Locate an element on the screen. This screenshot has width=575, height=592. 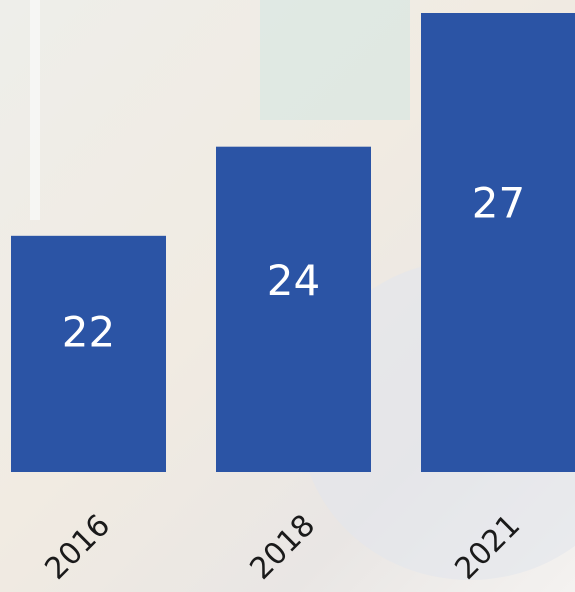
value-label: 27 is located at coordinates (498, 202).